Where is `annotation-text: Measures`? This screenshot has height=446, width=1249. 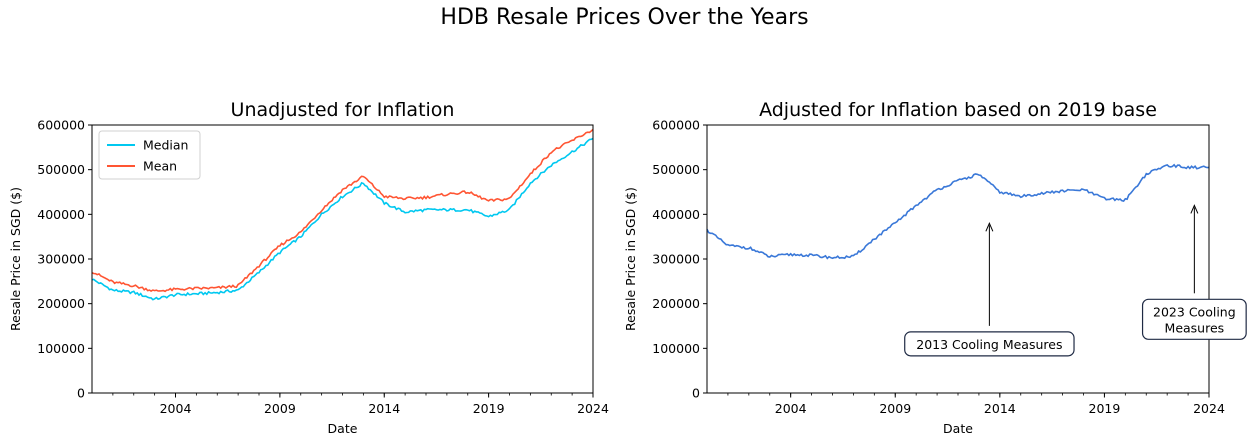
annotation-text: Measures is located at coordinates (1195, 327).